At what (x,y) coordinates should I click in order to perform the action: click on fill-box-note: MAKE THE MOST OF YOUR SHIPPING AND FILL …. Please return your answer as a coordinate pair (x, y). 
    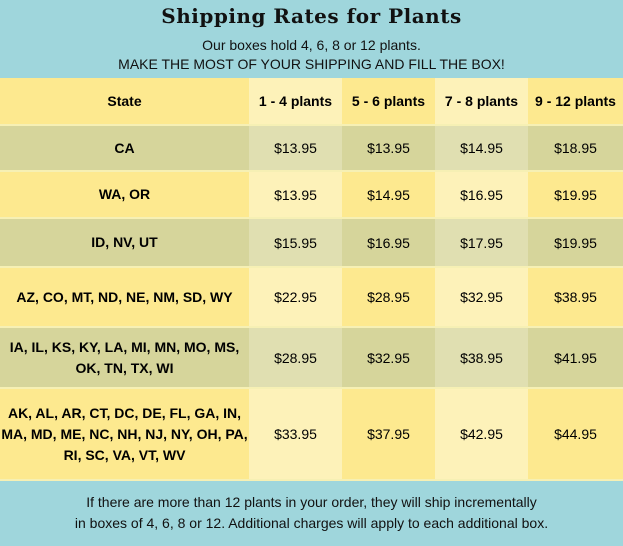
    Looking at the image, I should click on (311, 64).